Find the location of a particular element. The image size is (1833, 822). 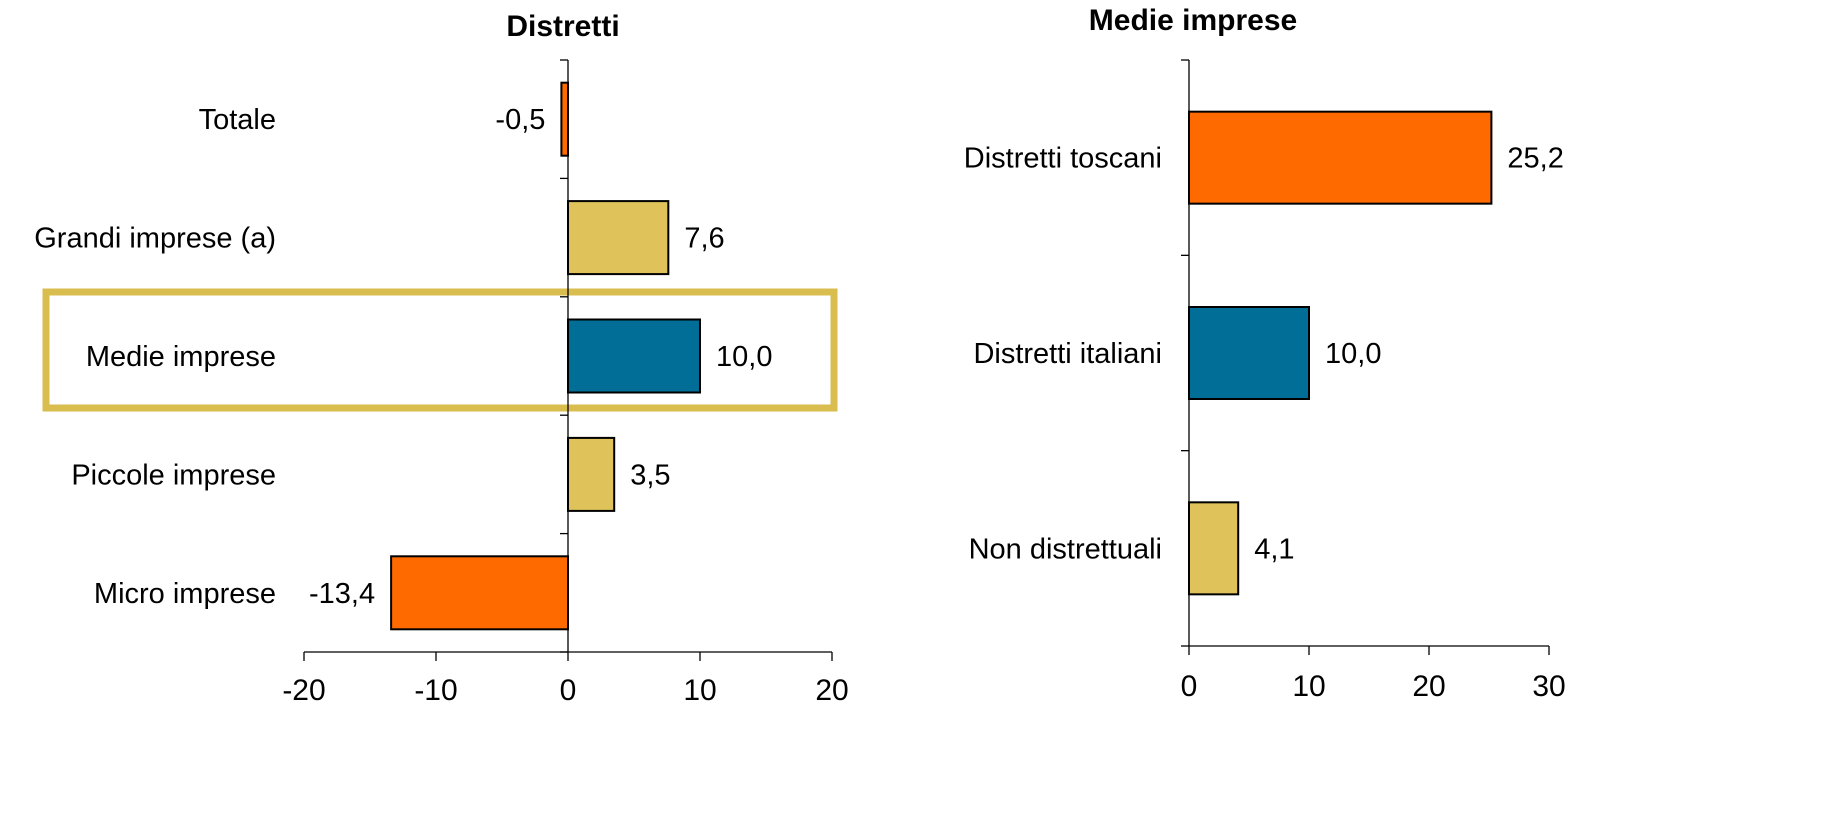

bar-non-distrettuali is located at coordinates (1214, 548).